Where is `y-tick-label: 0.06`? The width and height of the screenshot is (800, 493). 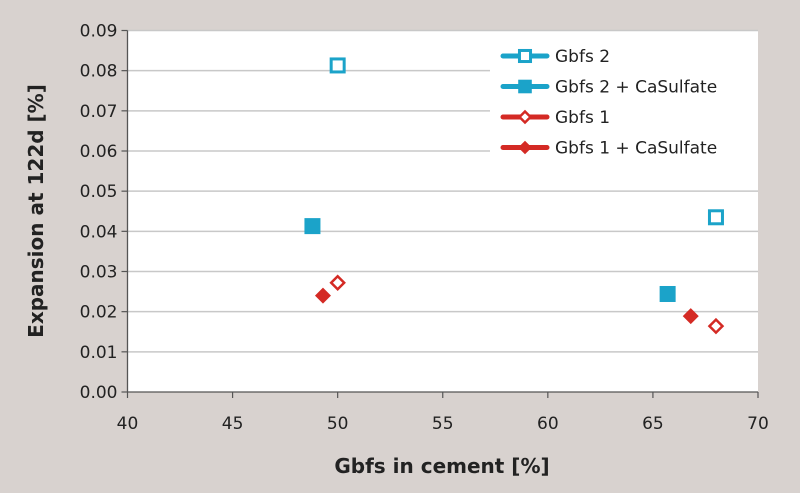 y-tick-label: 0.06 is located at coordinates (99, 152).